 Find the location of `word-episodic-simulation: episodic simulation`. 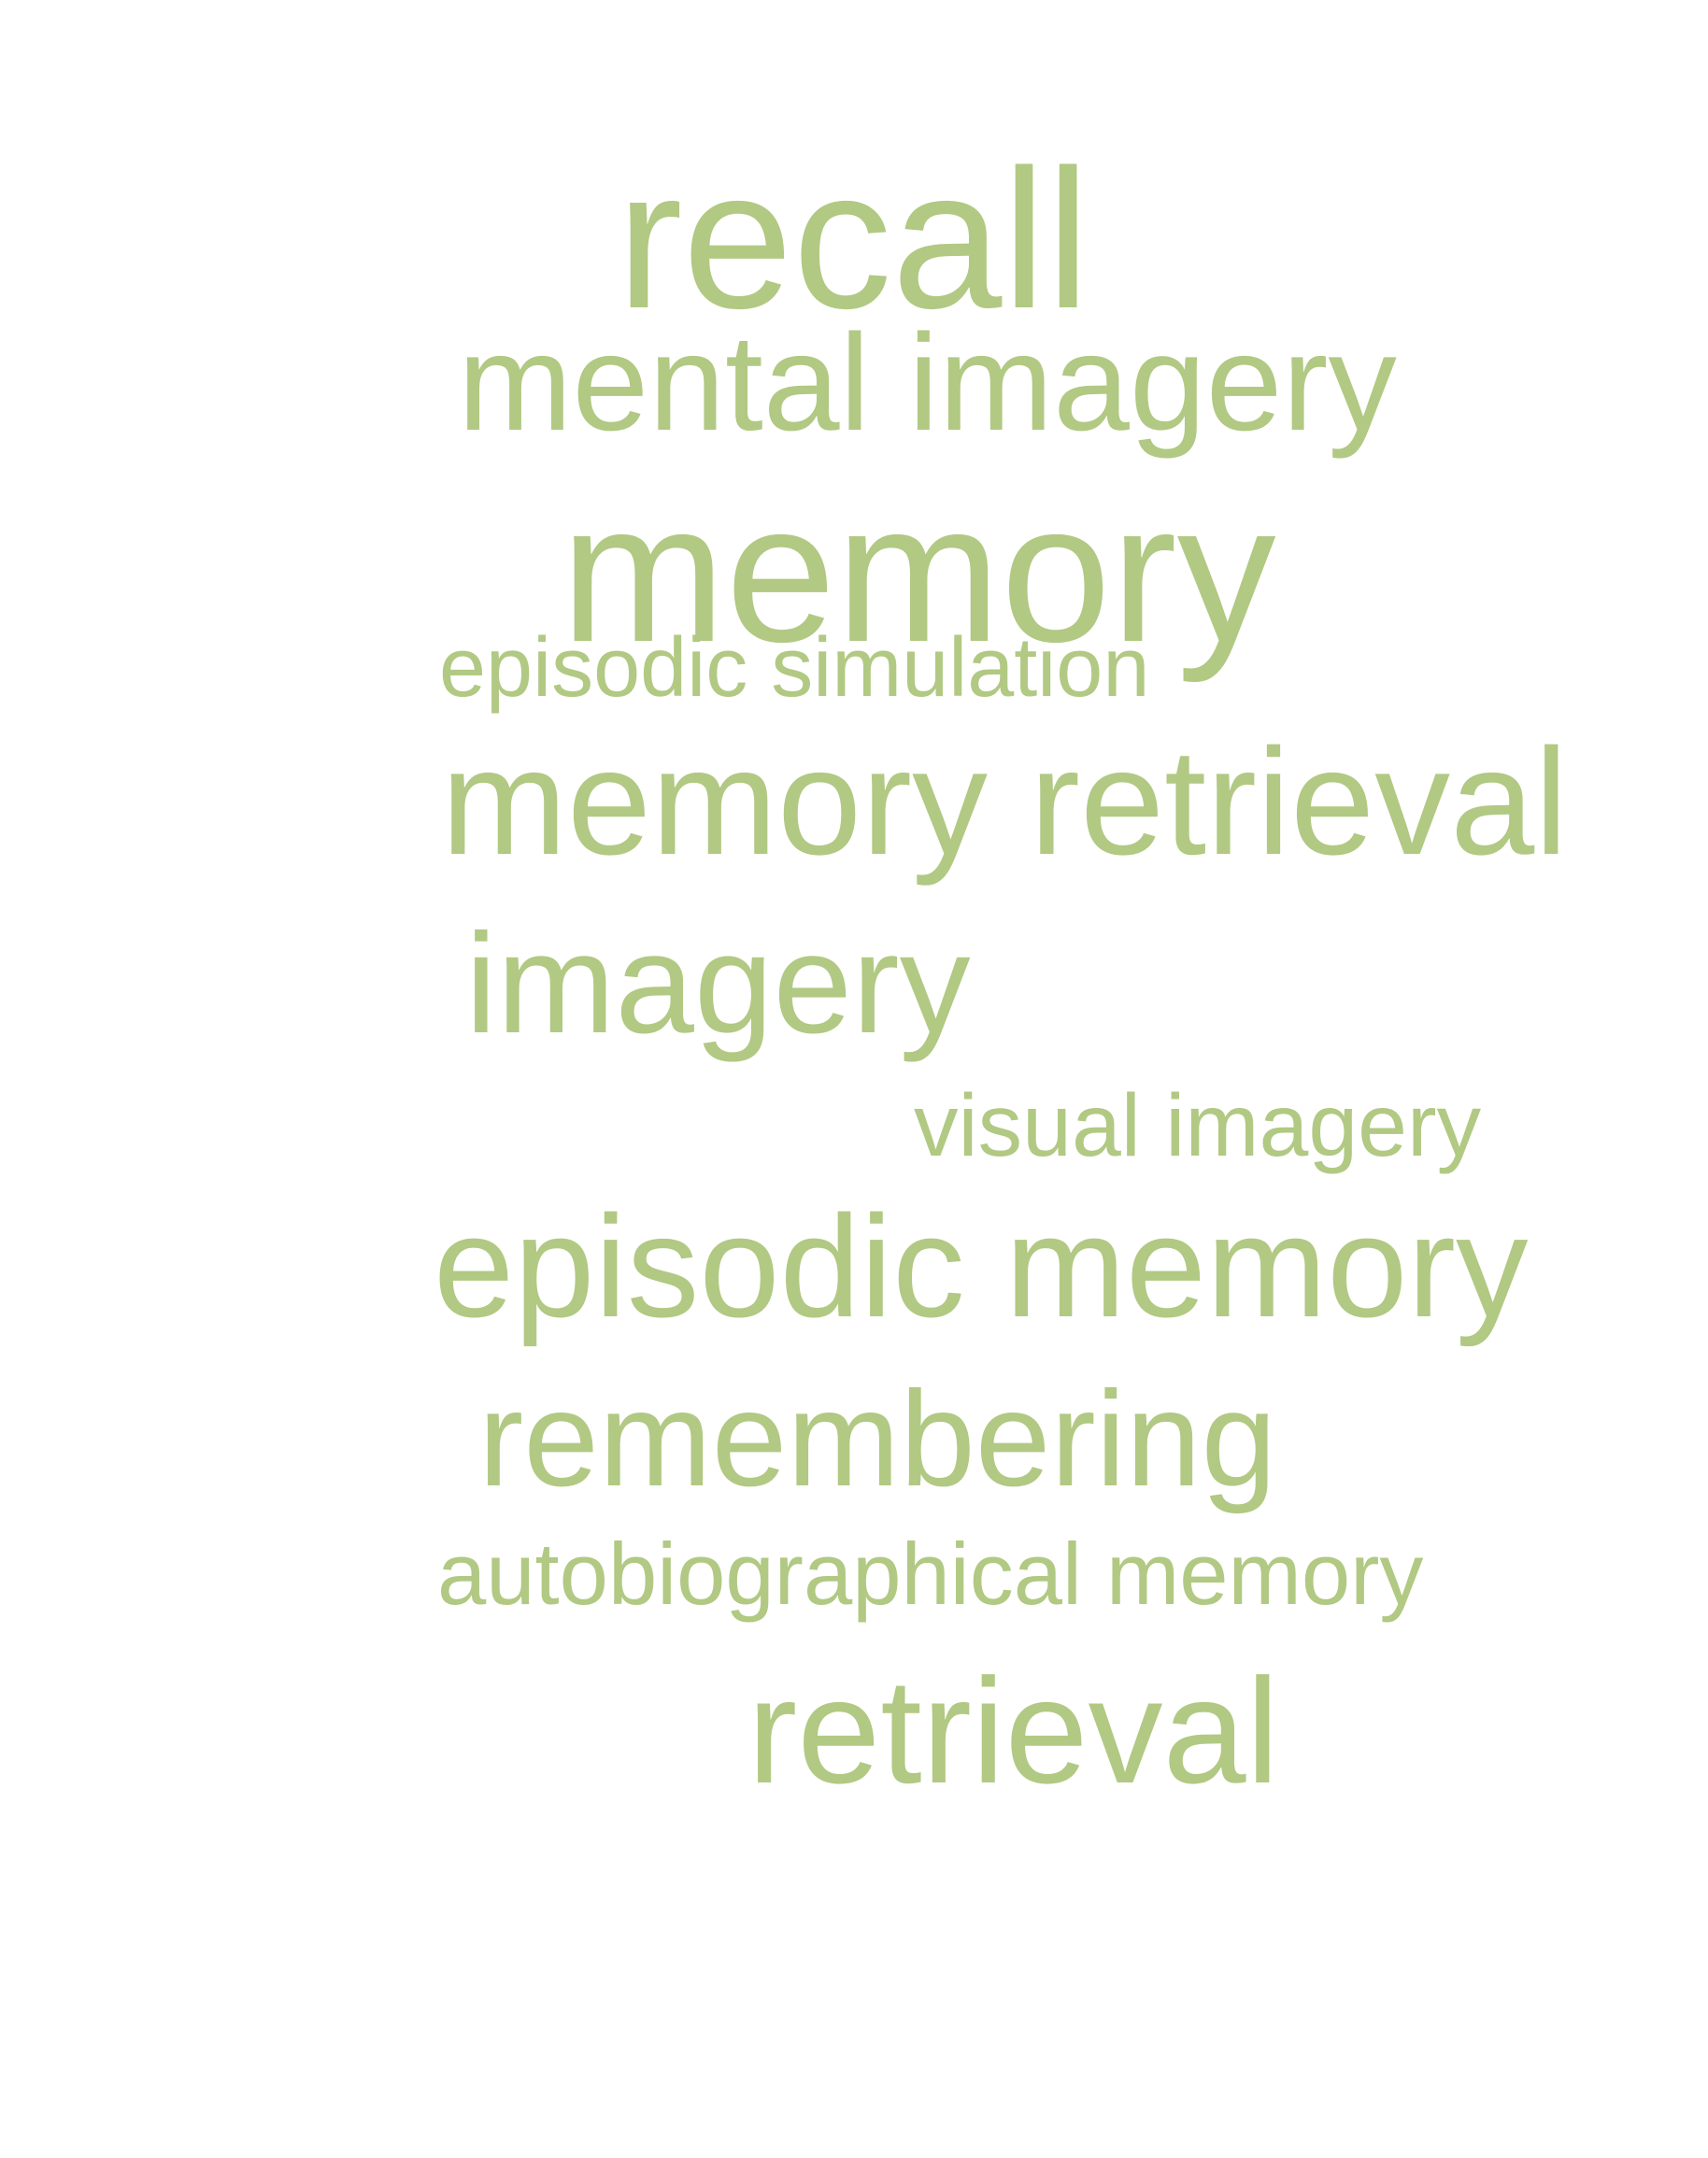

word-episodic-simulation: episodic simulation is located at coordinates (795, 668).